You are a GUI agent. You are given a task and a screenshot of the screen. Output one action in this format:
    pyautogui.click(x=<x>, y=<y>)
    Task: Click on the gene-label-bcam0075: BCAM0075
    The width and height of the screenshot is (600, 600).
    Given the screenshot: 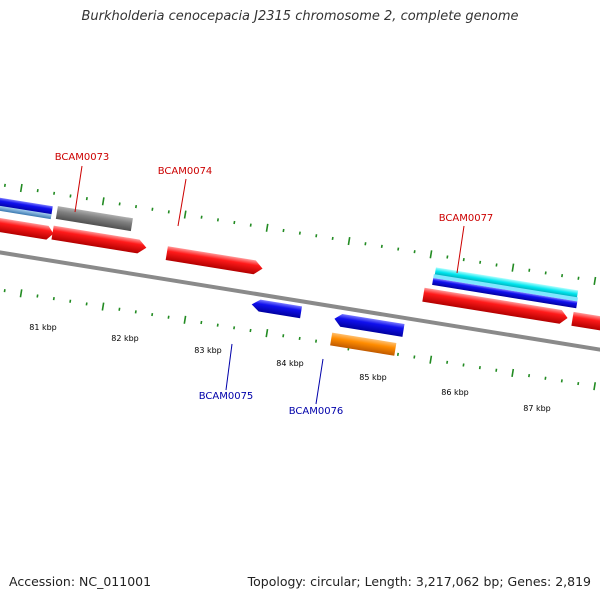 What is the action you would take?
    pyautogui.click(x=226, y=396)
    